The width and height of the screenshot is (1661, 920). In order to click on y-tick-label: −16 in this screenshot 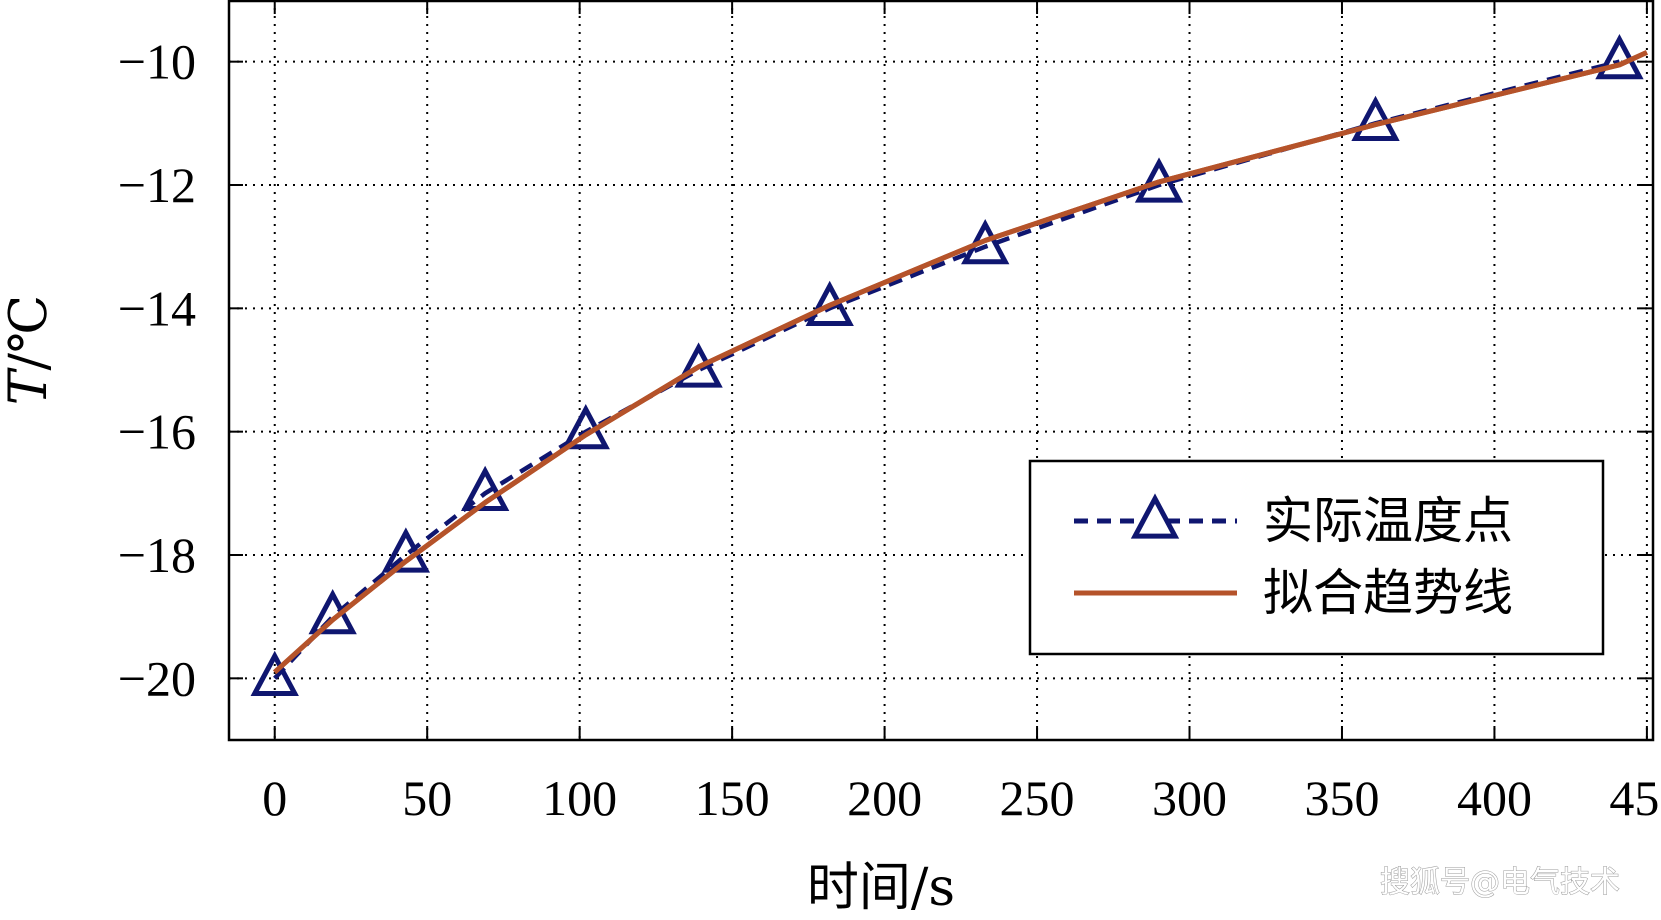, I will do `click(157, 432)`.